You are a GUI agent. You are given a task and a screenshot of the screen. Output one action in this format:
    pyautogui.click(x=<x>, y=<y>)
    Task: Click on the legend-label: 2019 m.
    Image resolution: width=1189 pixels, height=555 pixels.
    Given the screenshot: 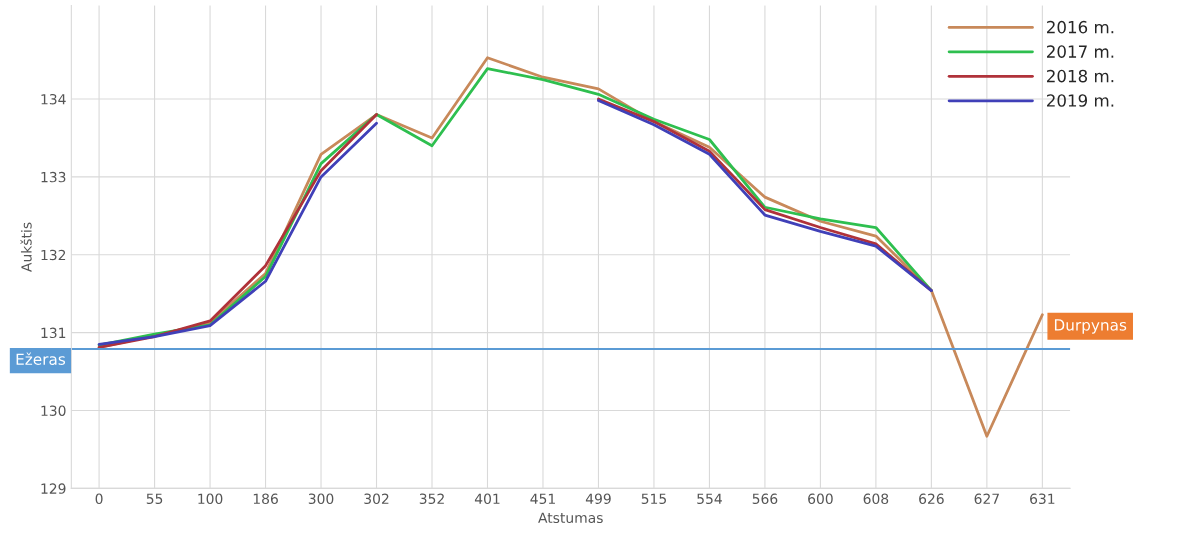 What is the action you would take?
    pyautogui.click(x=1080, y=100)
    